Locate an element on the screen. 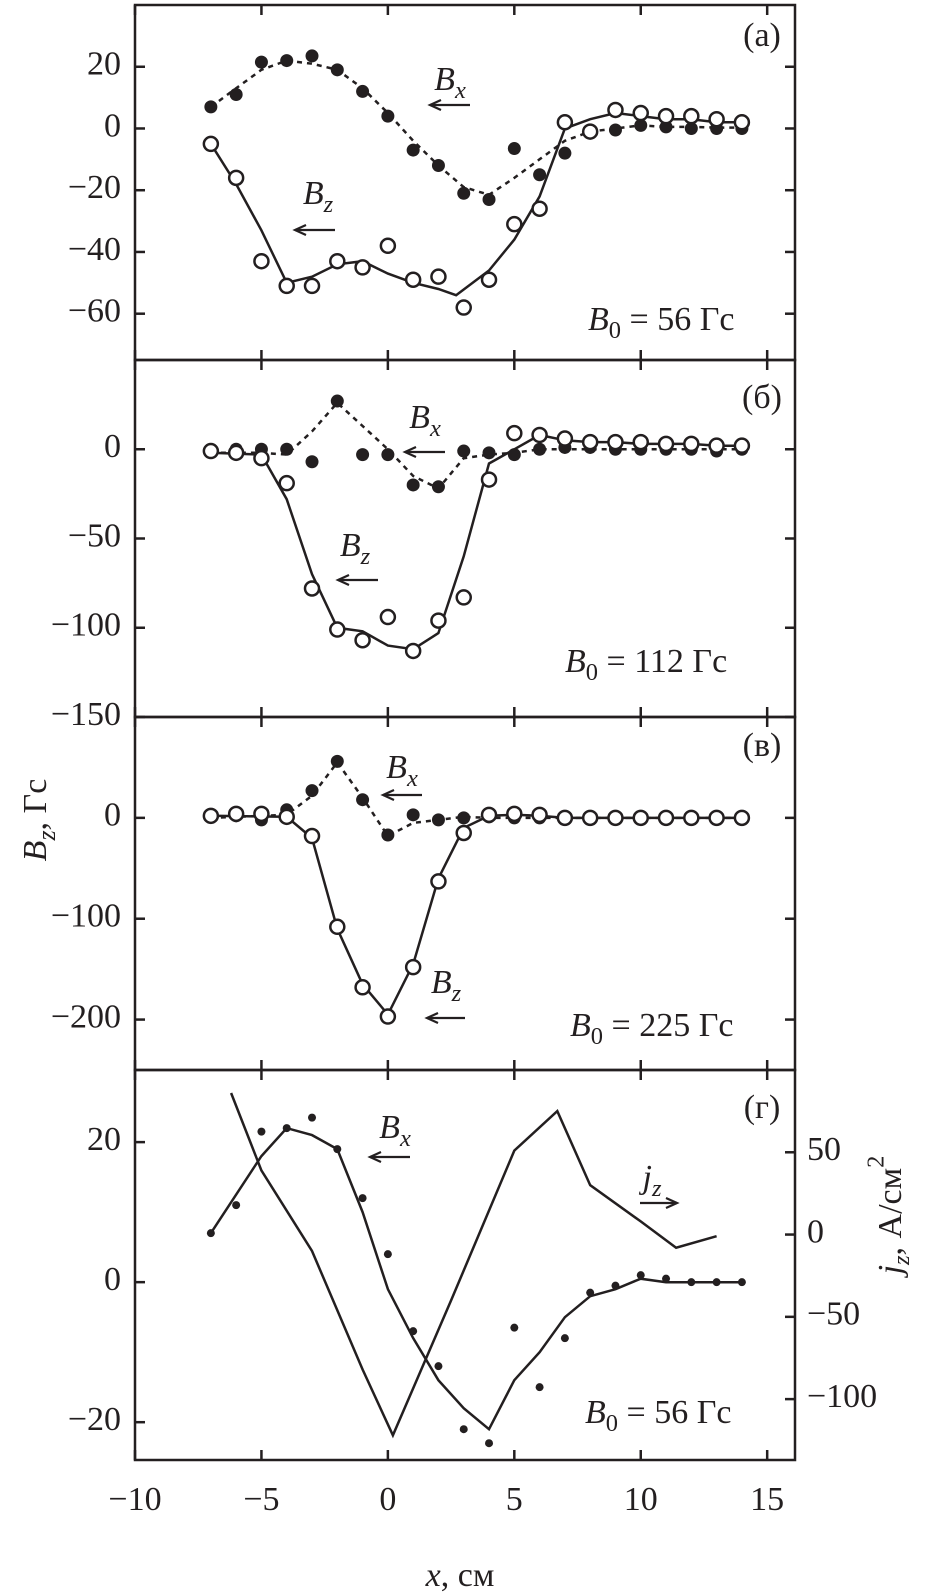 The height and width of the screenshot is (1596, 938). x-tick-label: 5 is located at coordinates (514, 1499).